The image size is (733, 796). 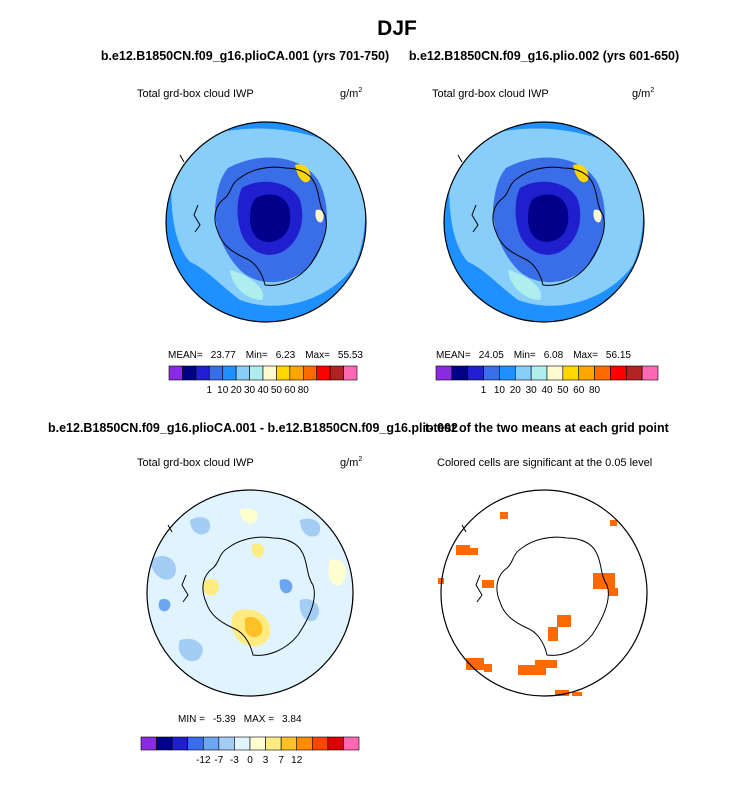 I want to click on panel-1-variable: Total grd-box cloud IWP, so click(x=195, y=94).